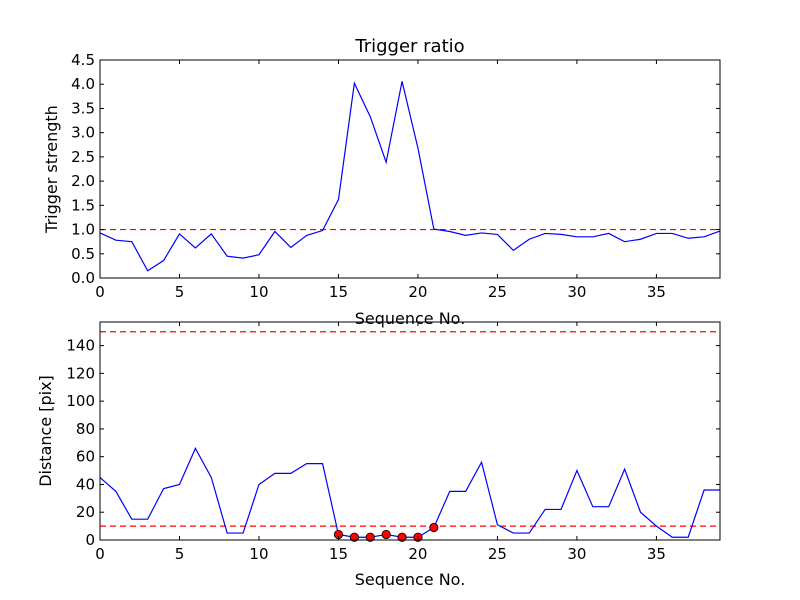  I want to click on distance-x-tick-label: 15, so click(338, 554).